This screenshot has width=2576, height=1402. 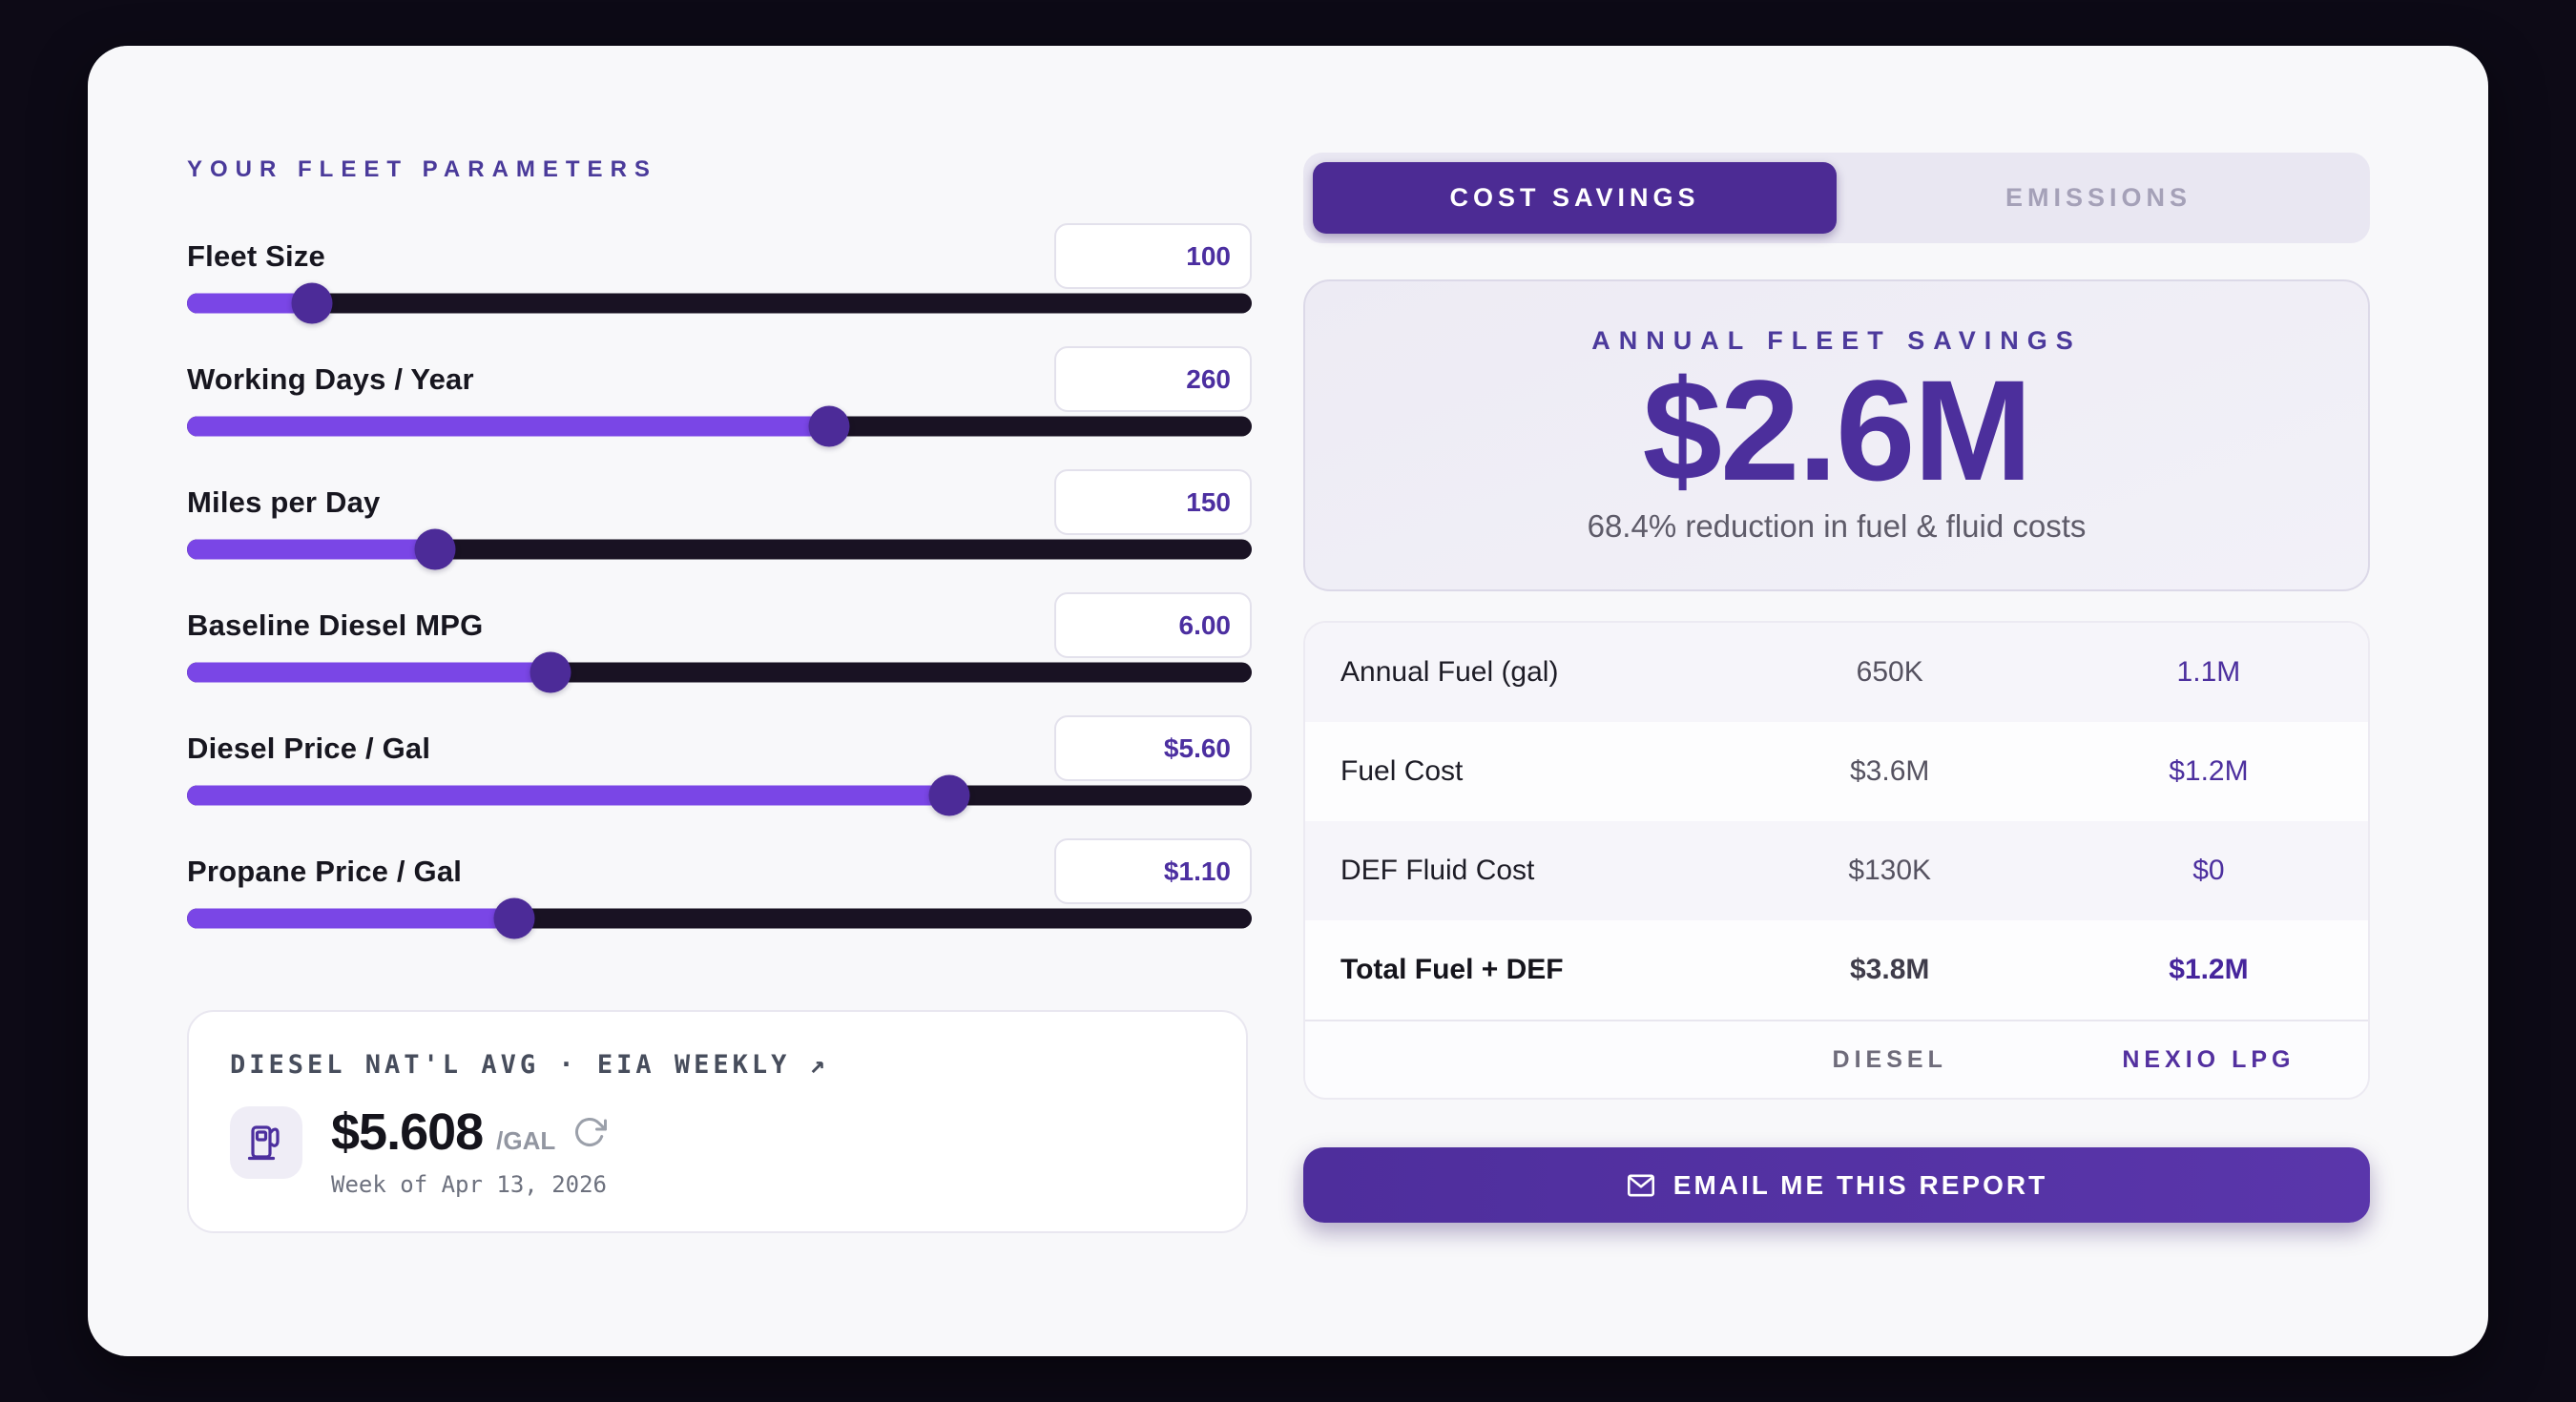 What do you see at coordinates (1452, 970) in the screenshot?
I see `row-label: Total Fuel + DEF` at bounding box center [1452, 970].